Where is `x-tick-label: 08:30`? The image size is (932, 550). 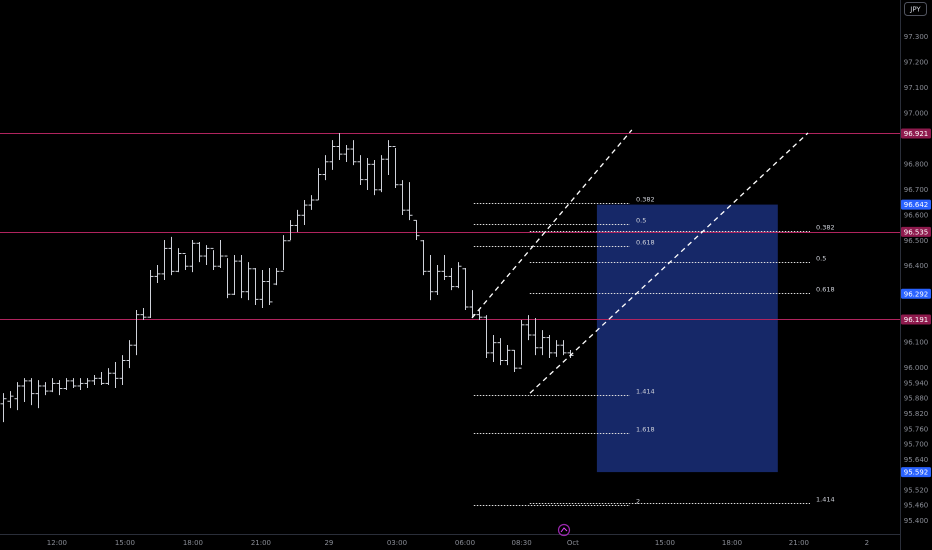
x-tick-label: 08:30 is located at coordinates (522, 543).